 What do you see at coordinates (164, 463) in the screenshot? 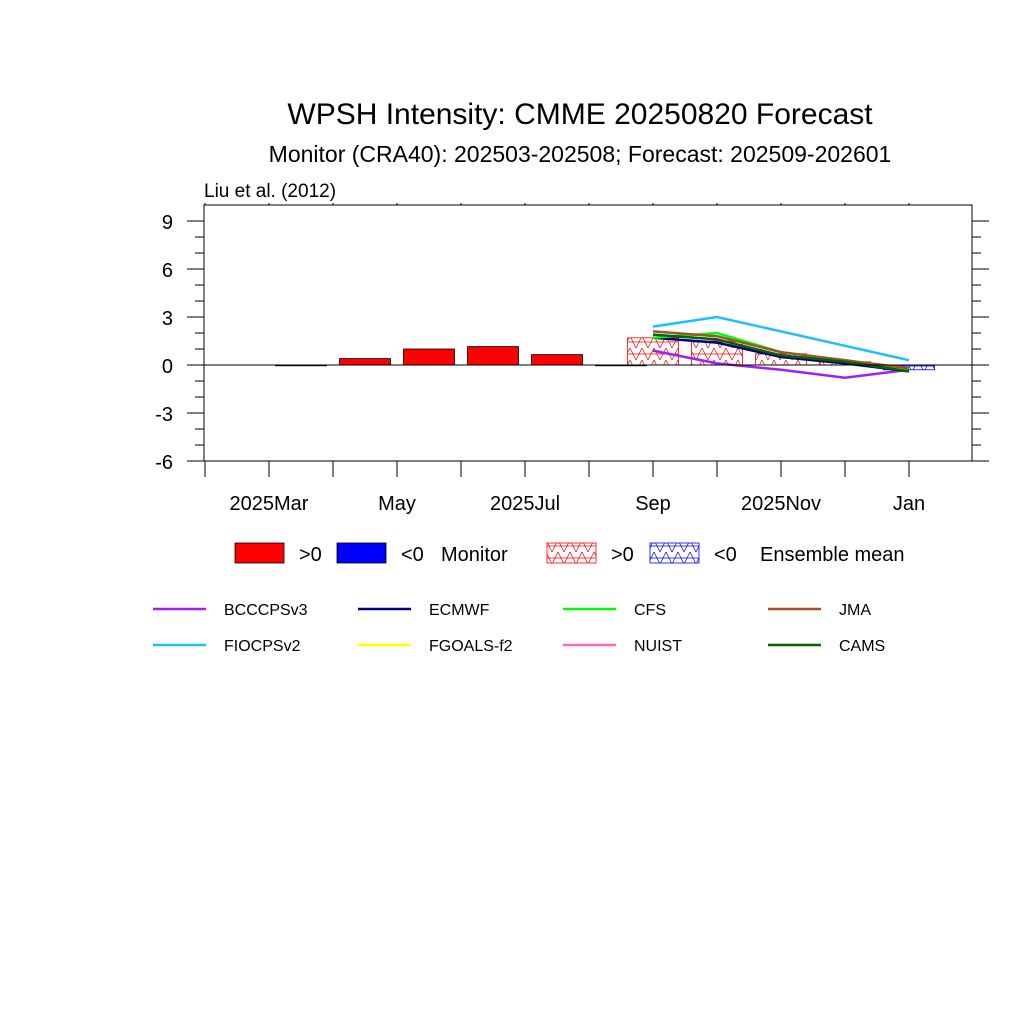
I see `y-tick-label: -6` at bounding box center [164, 463].